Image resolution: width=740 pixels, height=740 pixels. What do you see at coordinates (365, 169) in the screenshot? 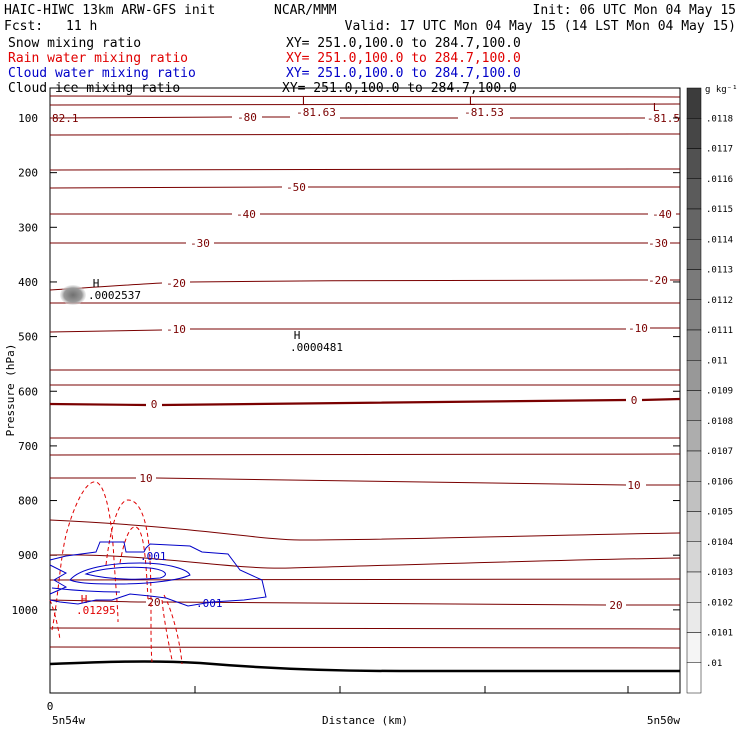
I see `temp-contour-minus60` at bounding box center [365, 169].